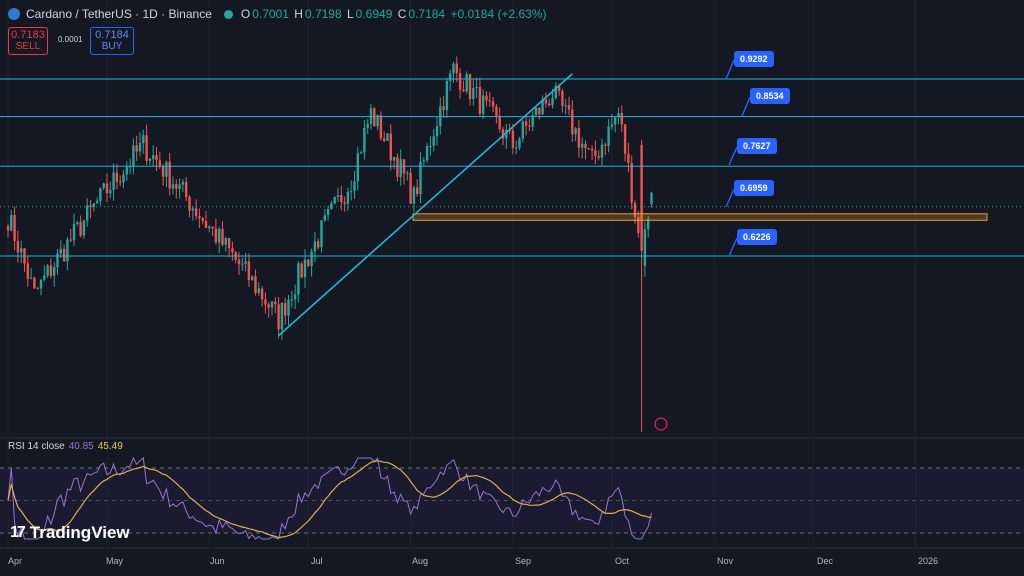  What do you see at coordinates (228, 14) in the screenshot?
I see `market-open-icon` at bounding box center [228, 14].